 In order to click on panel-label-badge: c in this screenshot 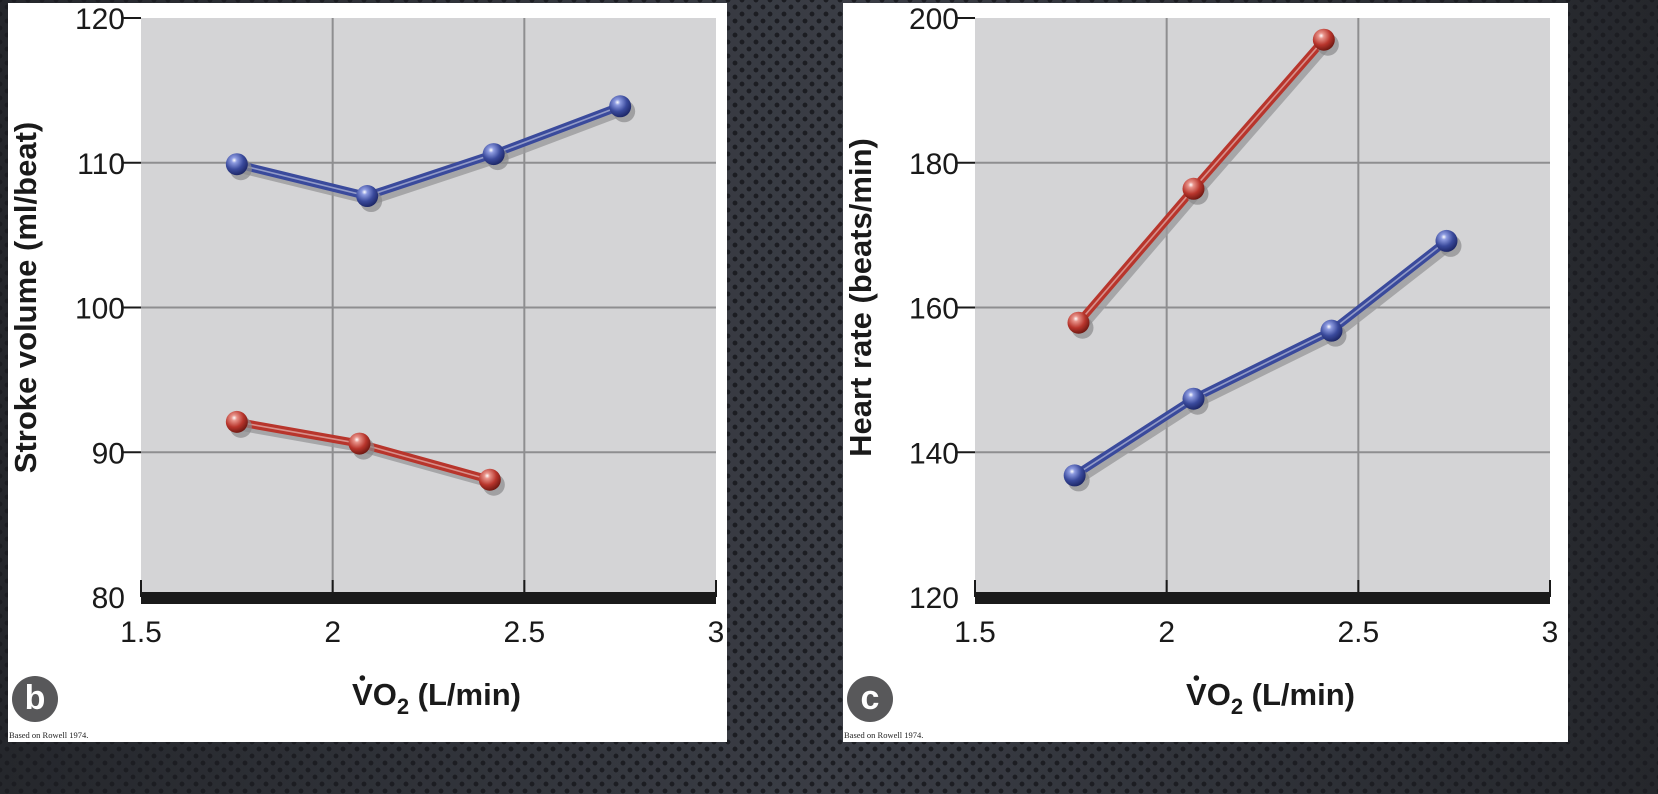, I will do `click(870, 699)`.